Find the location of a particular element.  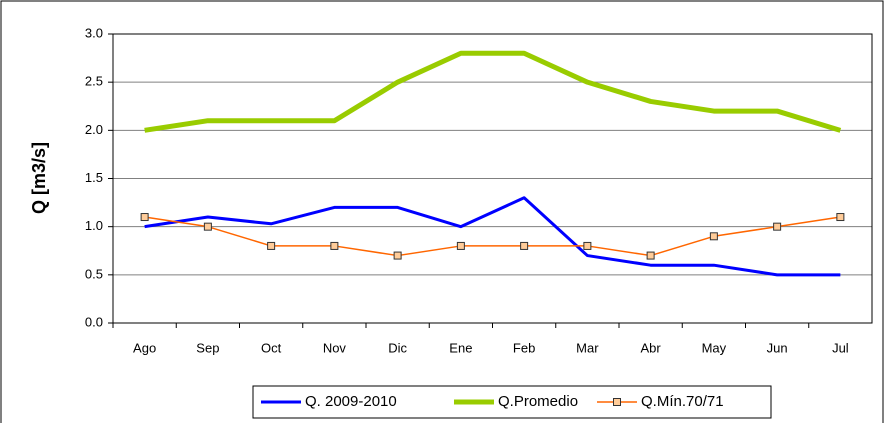

legend-marker is located at coordinates (617, 402).